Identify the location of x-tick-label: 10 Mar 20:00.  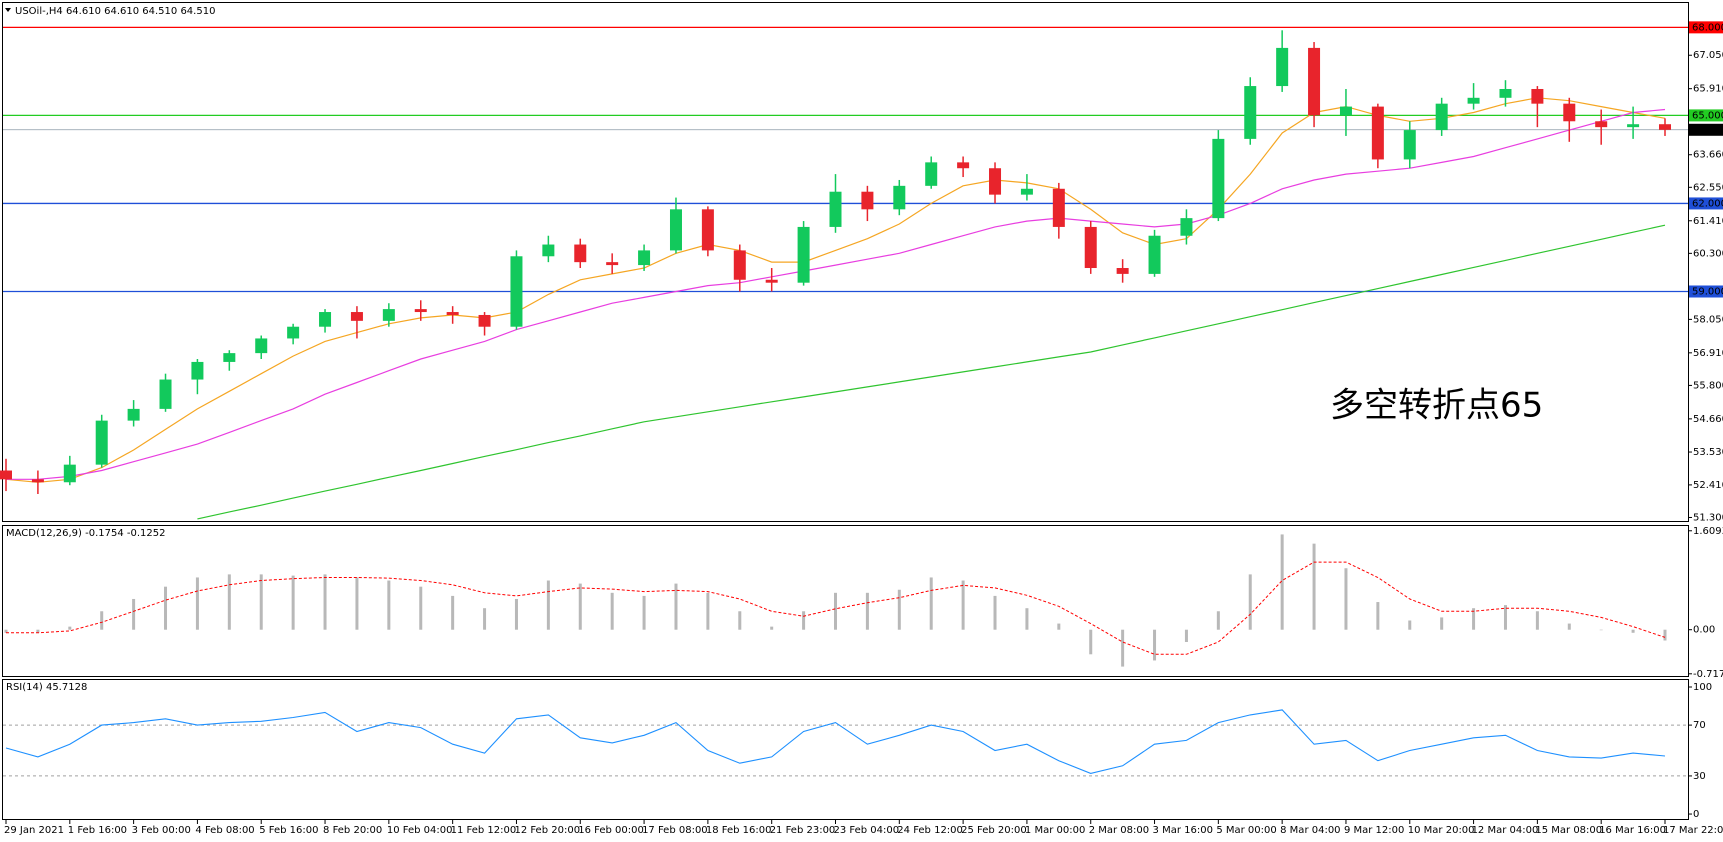
(1441, 830).